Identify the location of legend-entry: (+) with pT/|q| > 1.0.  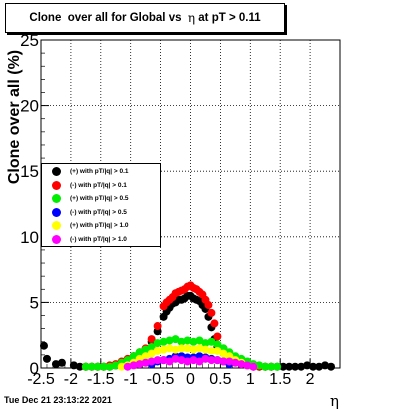
(101, 225).